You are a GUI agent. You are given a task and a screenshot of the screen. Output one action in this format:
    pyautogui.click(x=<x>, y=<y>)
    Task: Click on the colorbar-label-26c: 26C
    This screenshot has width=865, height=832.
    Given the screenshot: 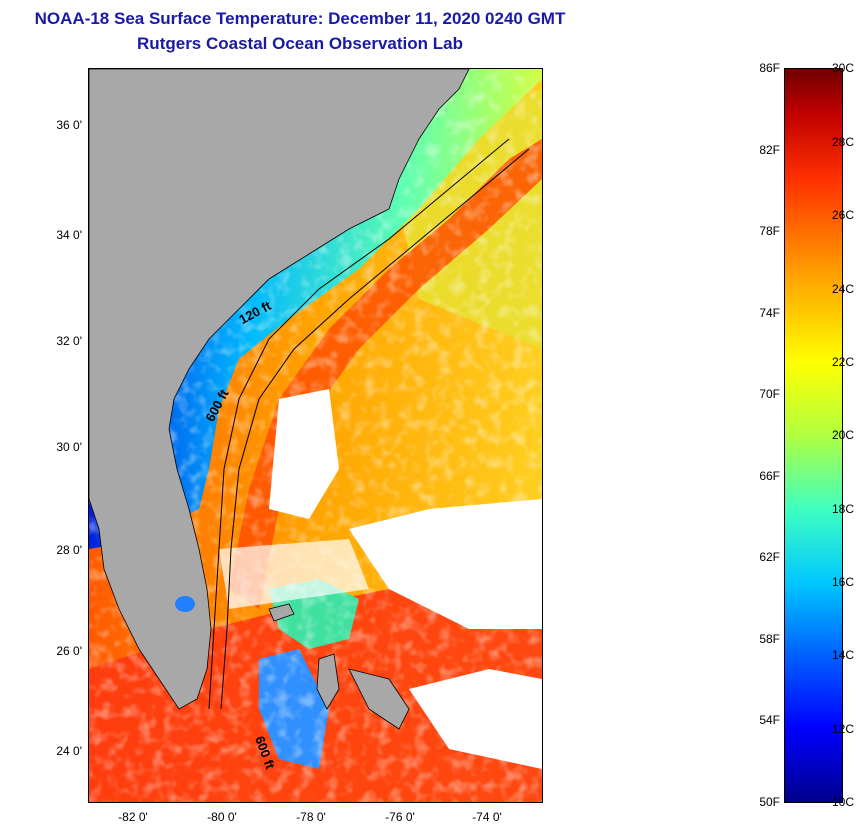 What is the action you would take?
    pyautogui.click(x=843, y=215)
    